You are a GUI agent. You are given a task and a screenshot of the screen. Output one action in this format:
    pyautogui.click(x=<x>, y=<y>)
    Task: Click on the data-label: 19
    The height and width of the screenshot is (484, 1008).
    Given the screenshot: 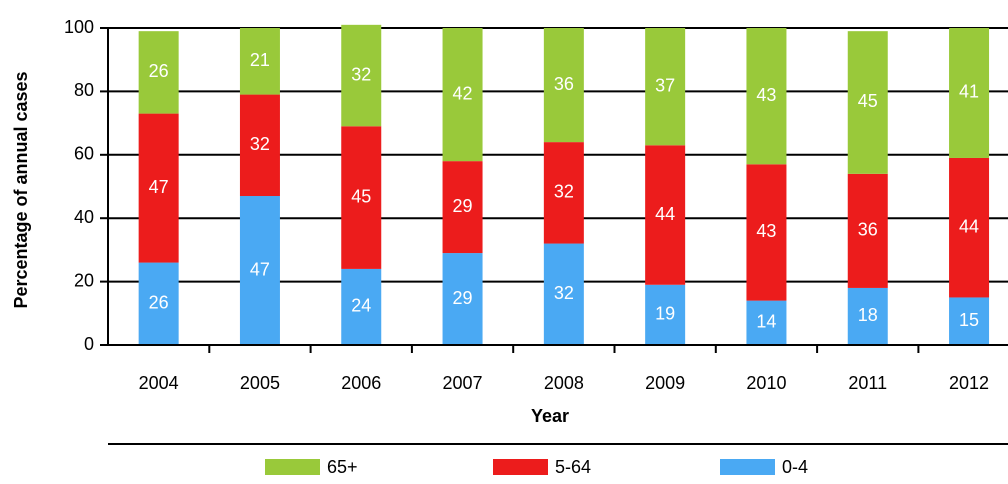 What is the action you would take?
    pyautogui.click(x=665, y=314)
    